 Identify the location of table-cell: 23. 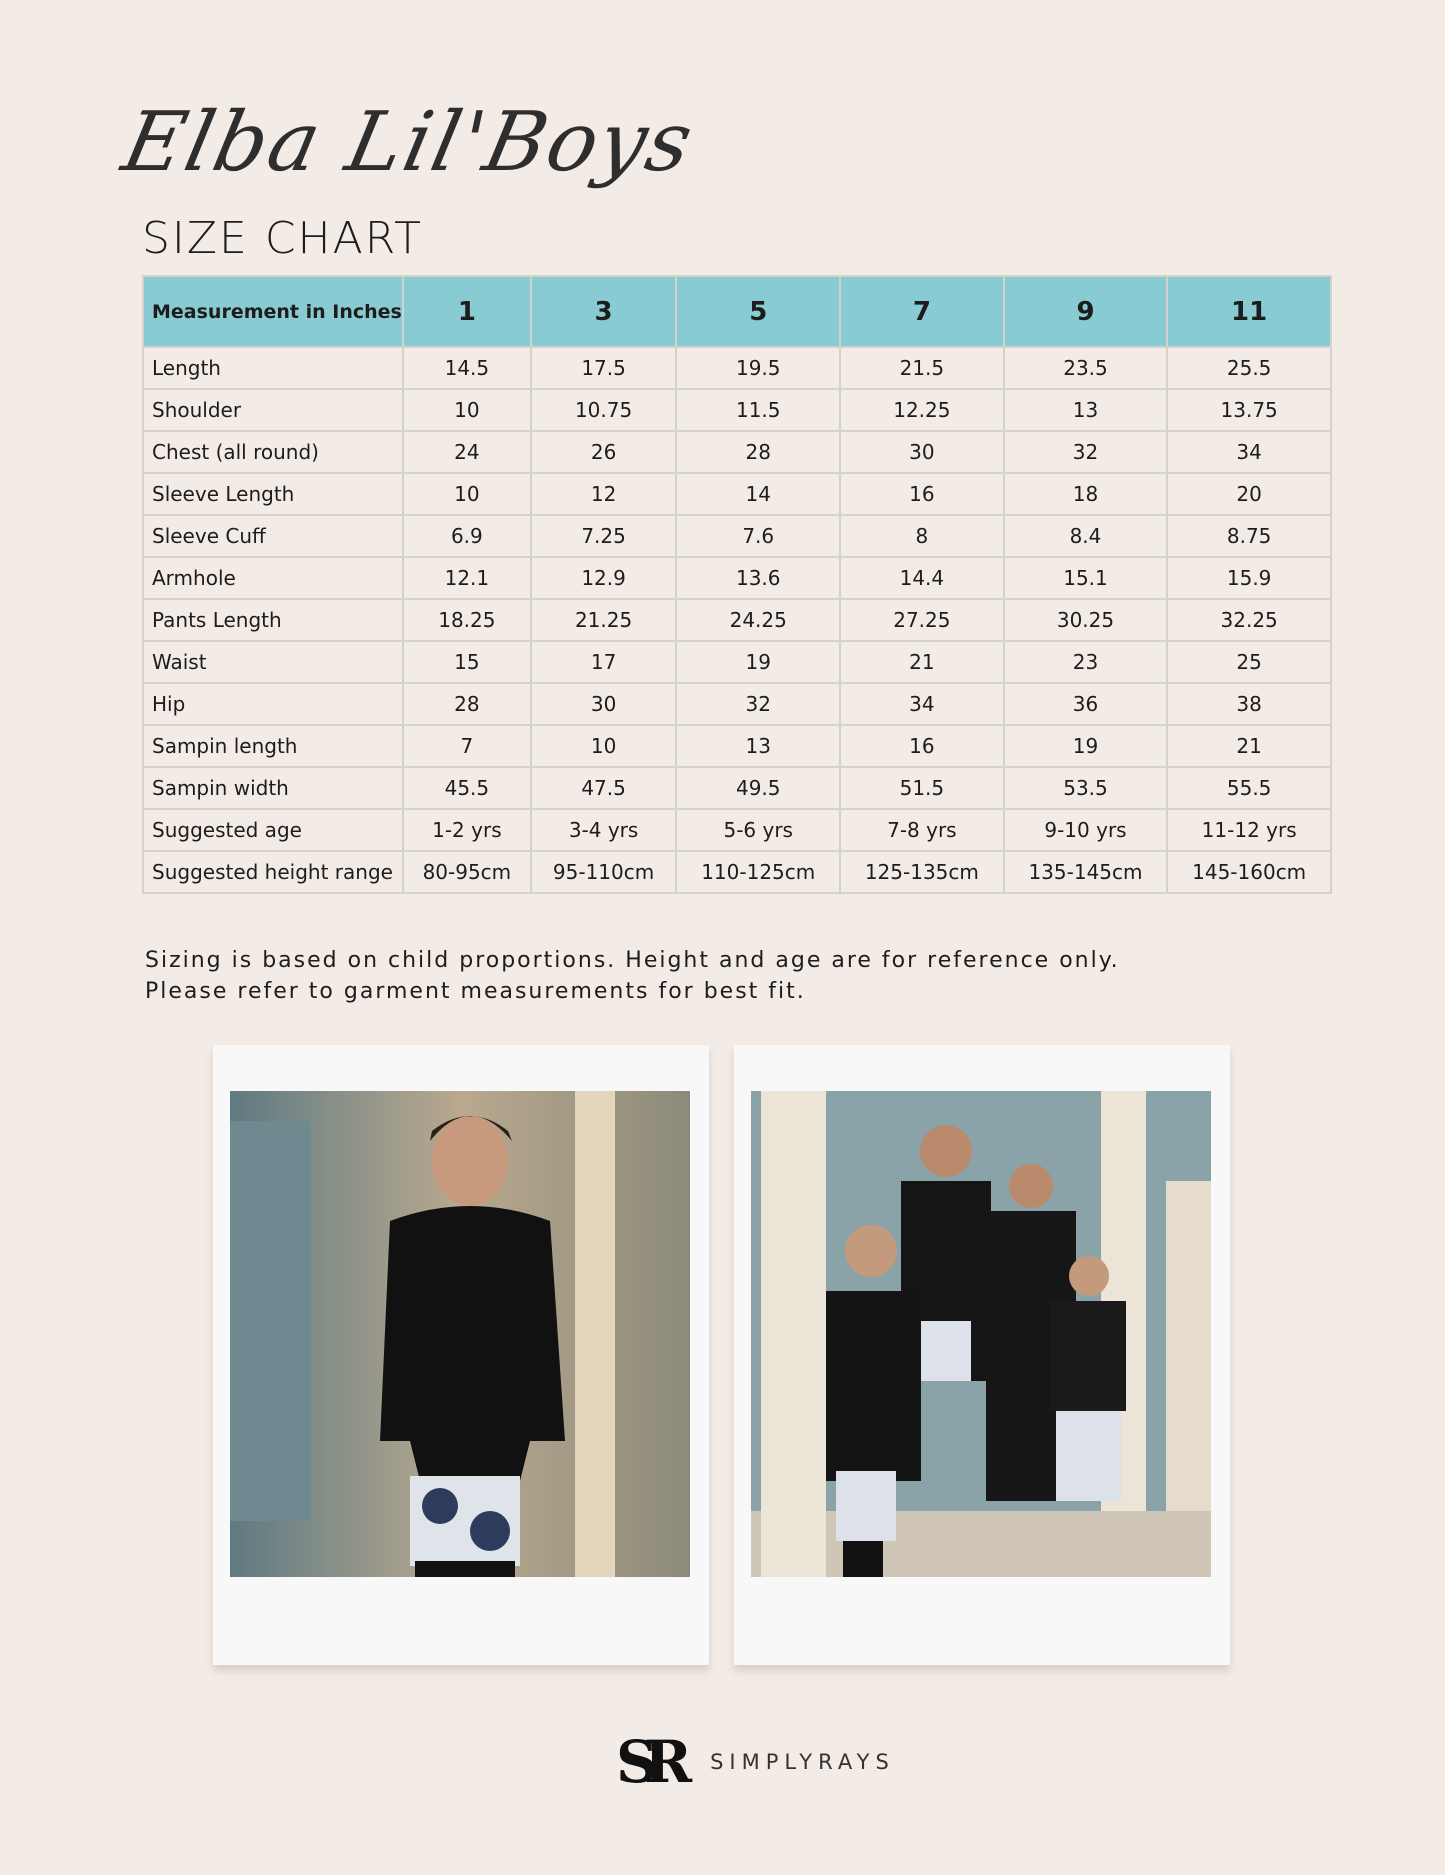
(1085, 662).